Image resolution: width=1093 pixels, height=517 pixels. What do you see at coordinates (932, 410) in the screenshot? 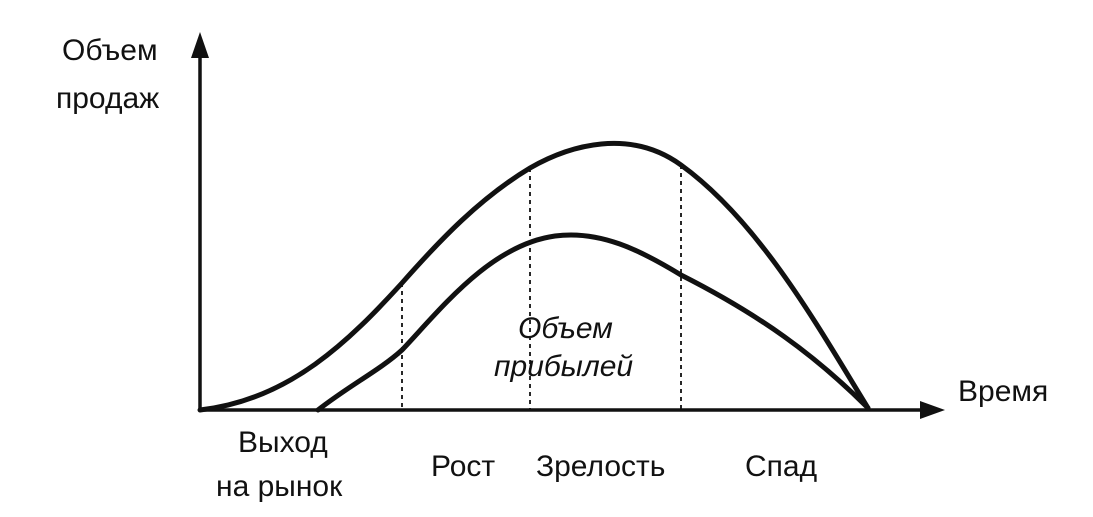
I see `x-axis-arrow-icon` at bounding box center [932, 410].